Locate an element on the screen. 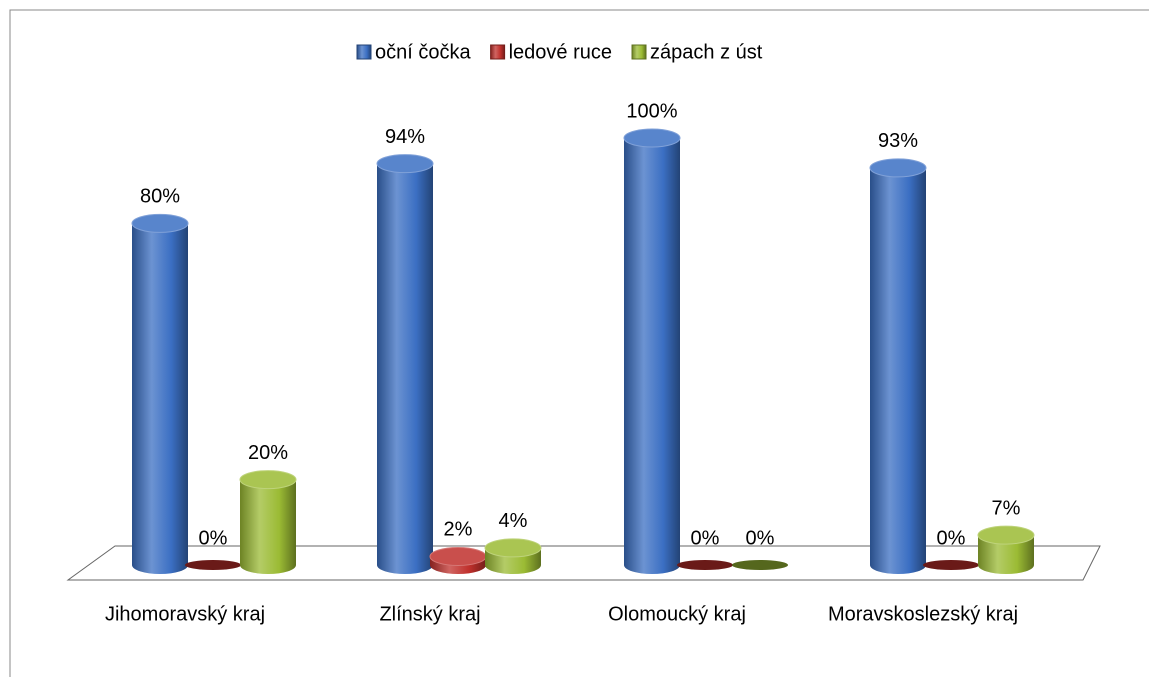  x-tick-label: Moravskoslezský kraj is located at coordinates (923, 614).